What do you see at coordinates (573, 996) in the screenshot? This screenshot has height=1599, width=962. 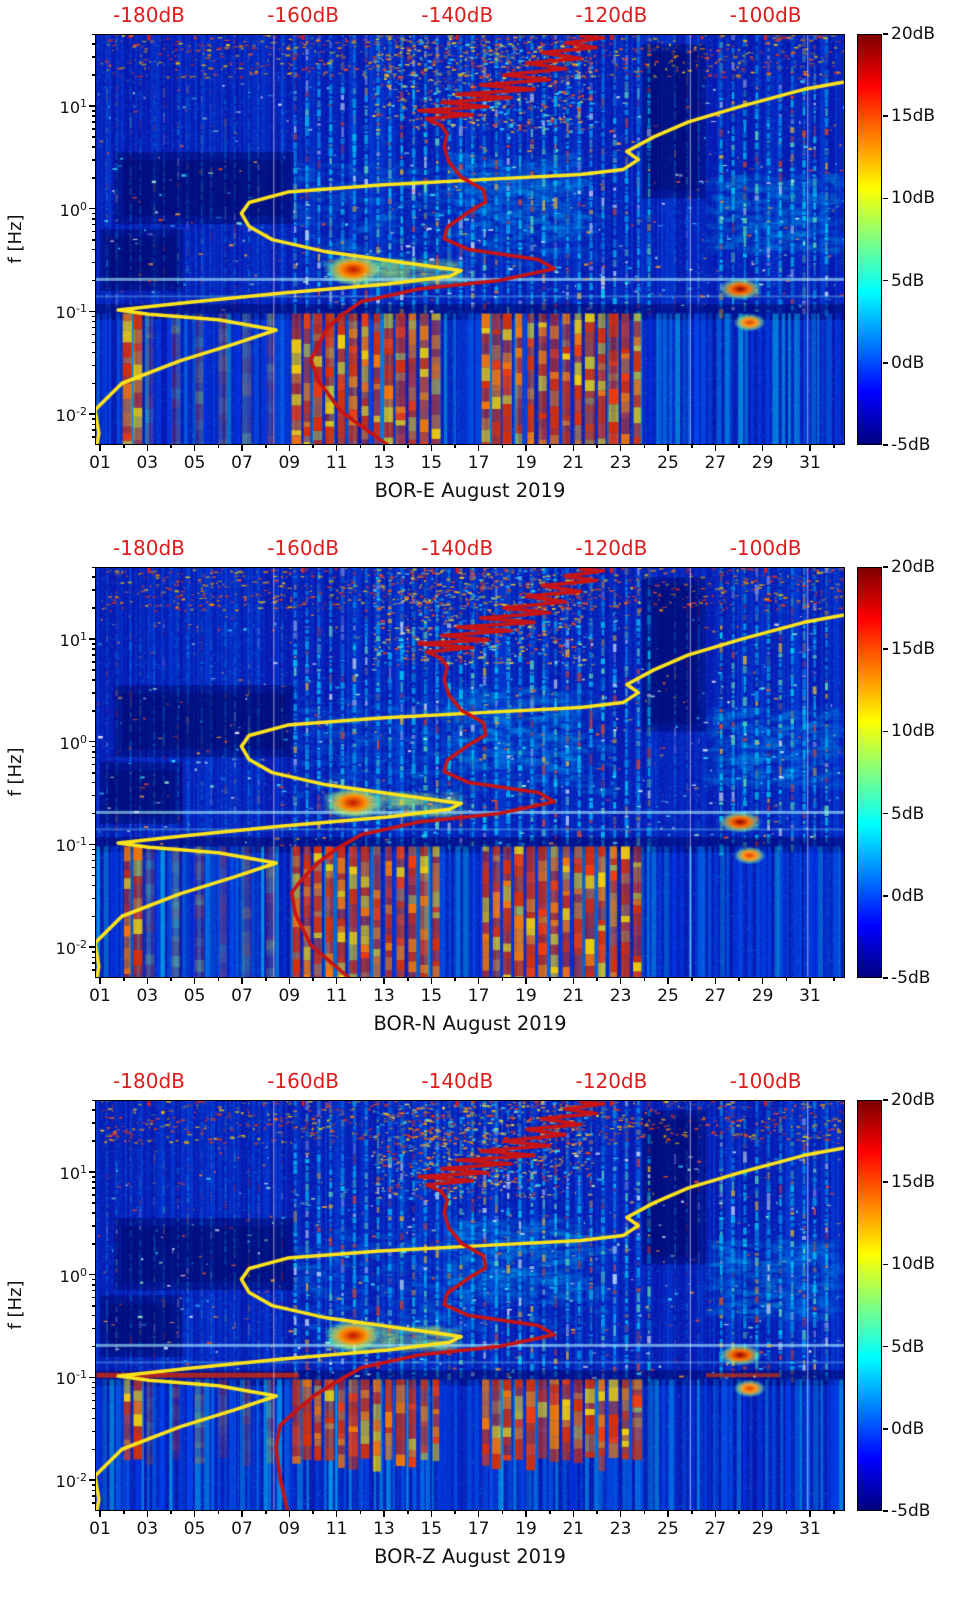 I see `x-axis-tick-label: 21` at bounding box center [573, 996].